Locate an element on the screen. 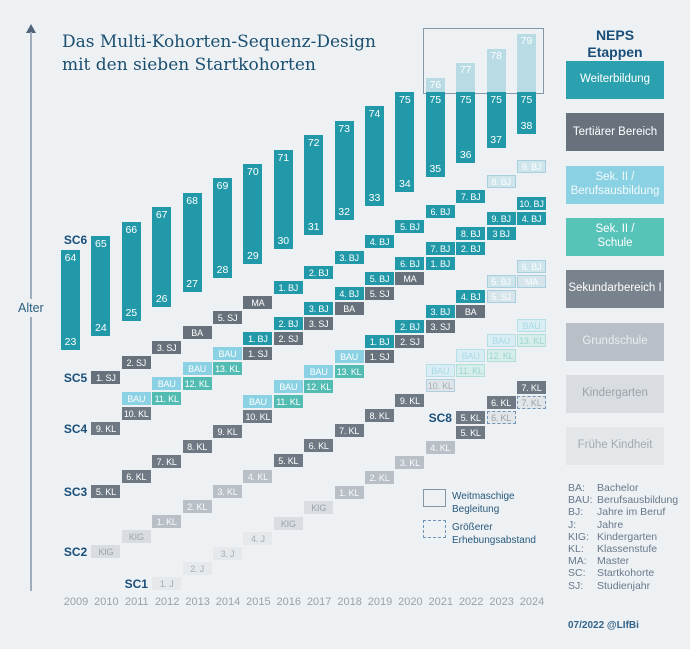 This screenshot has height=649, width=690. weitmaschige-begleitung-outline is located at coordinates (483, 61).